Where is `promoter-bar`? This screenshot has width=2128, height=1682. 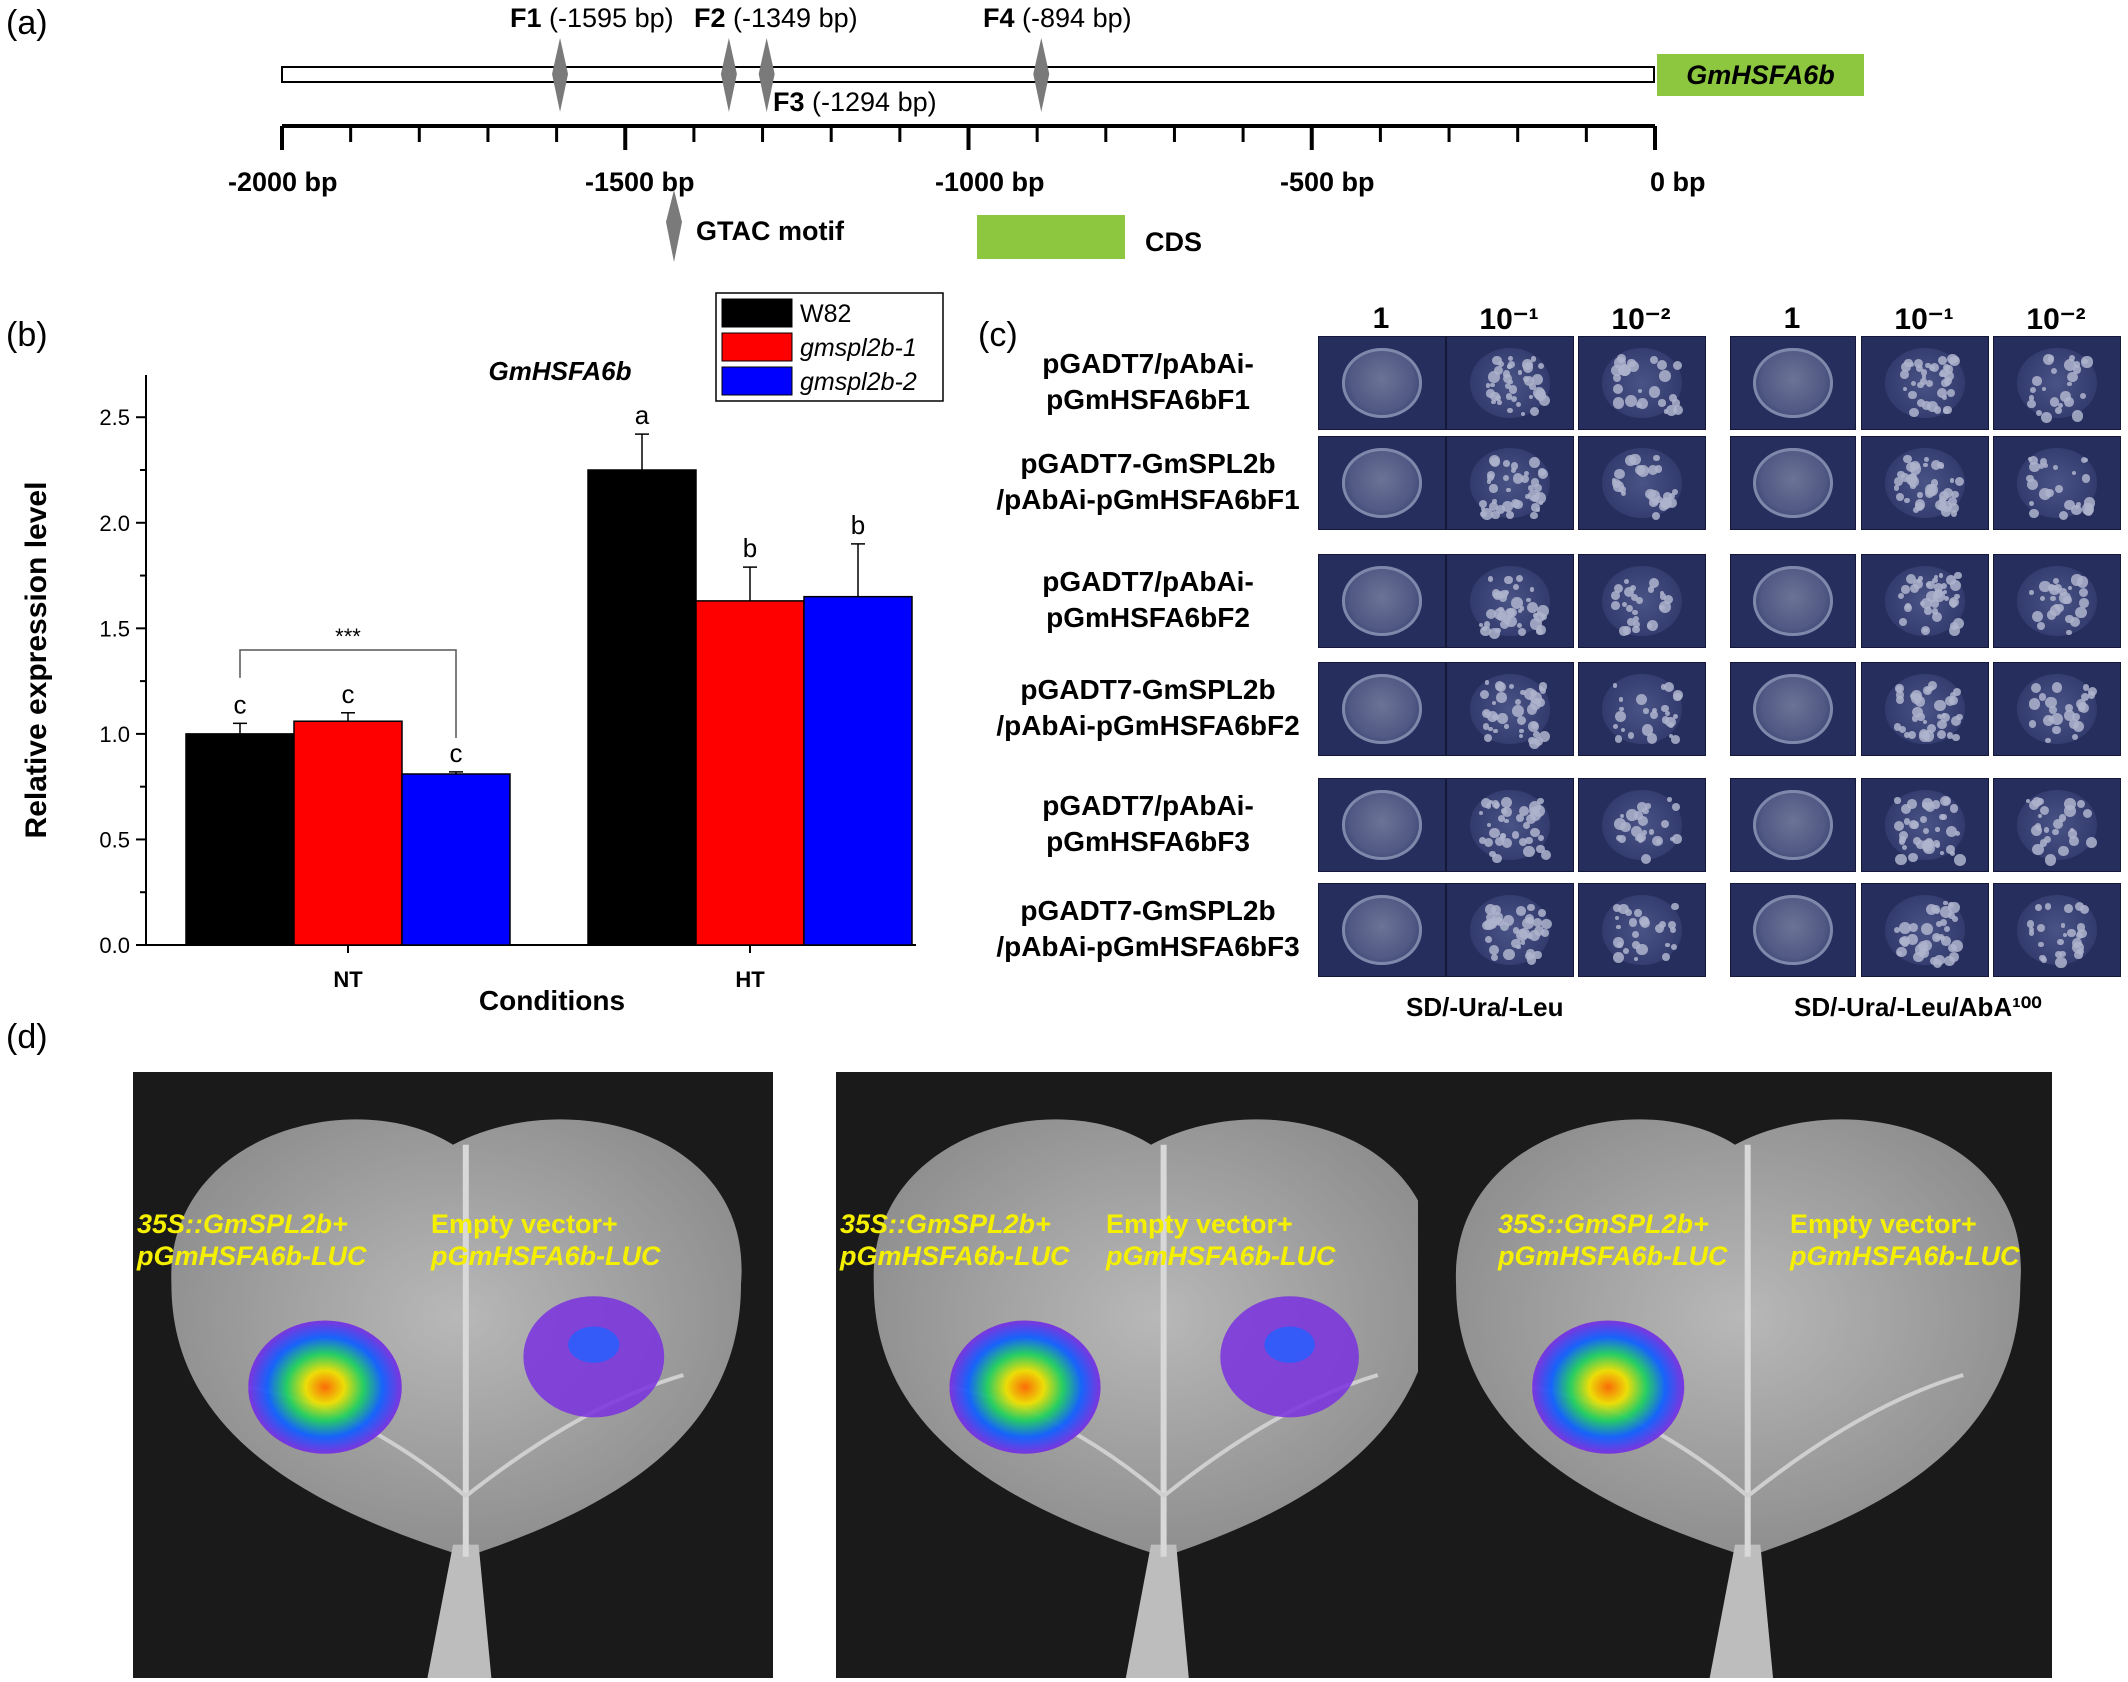
promoter-bar is located at coordinates (968, 74).